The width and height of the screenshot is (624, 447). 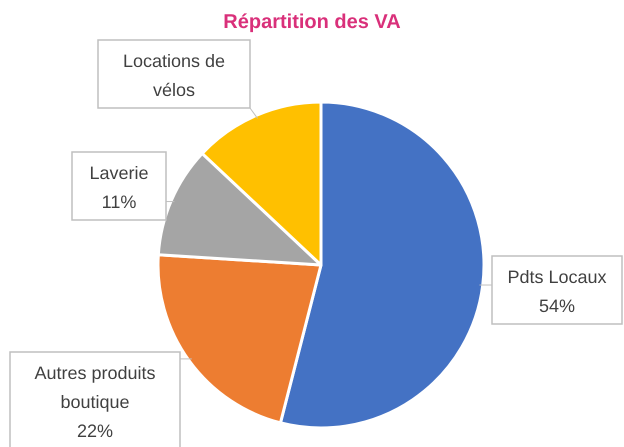 What do you see at coordinates (119, 173) in the screenshot?
I see `slice-label: Laverie` at bounding box center [119, 173].